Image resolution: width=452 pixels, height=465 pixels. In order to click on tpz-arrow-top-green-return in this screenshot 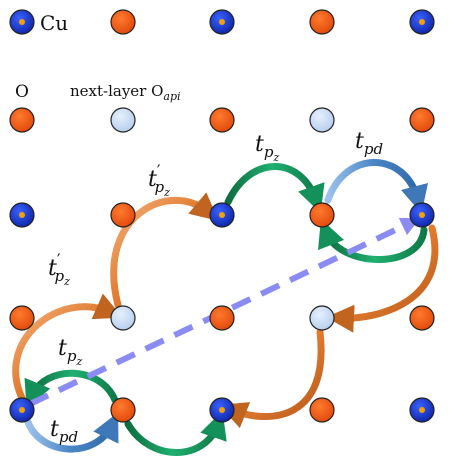, I will do `click(373, 240)`.